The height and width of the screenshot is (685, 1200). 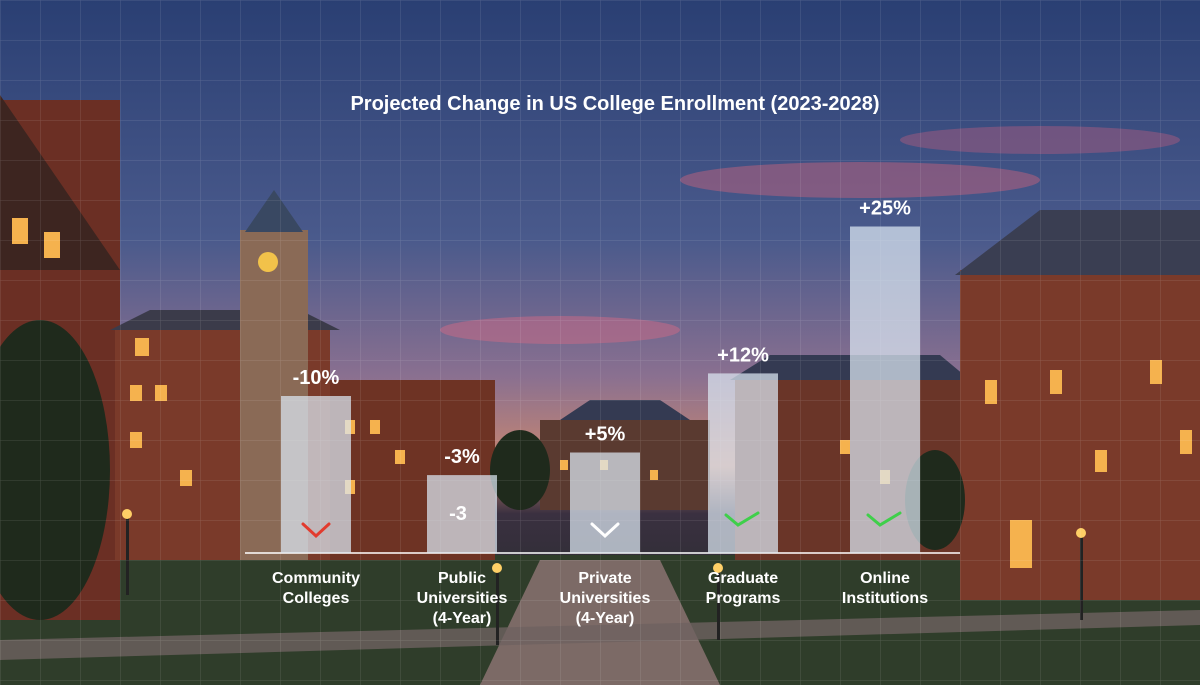 I want to click on category-label-1-line-0: Public, so click(x=462, y=578).